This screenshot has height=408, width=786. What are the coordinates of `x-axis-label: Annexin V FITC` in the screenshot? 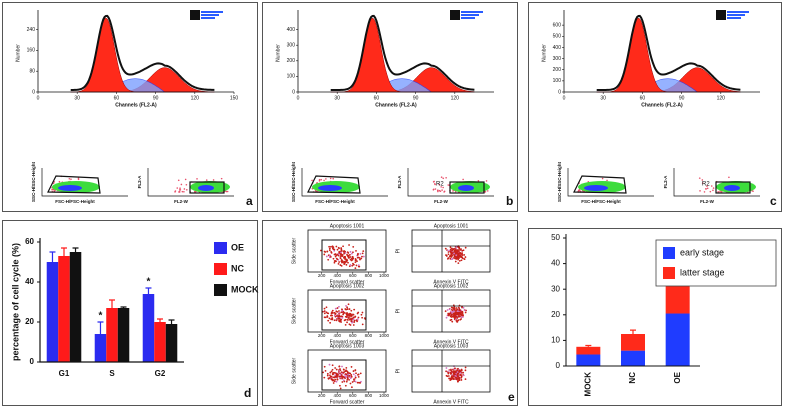 It's located at (451, 282).